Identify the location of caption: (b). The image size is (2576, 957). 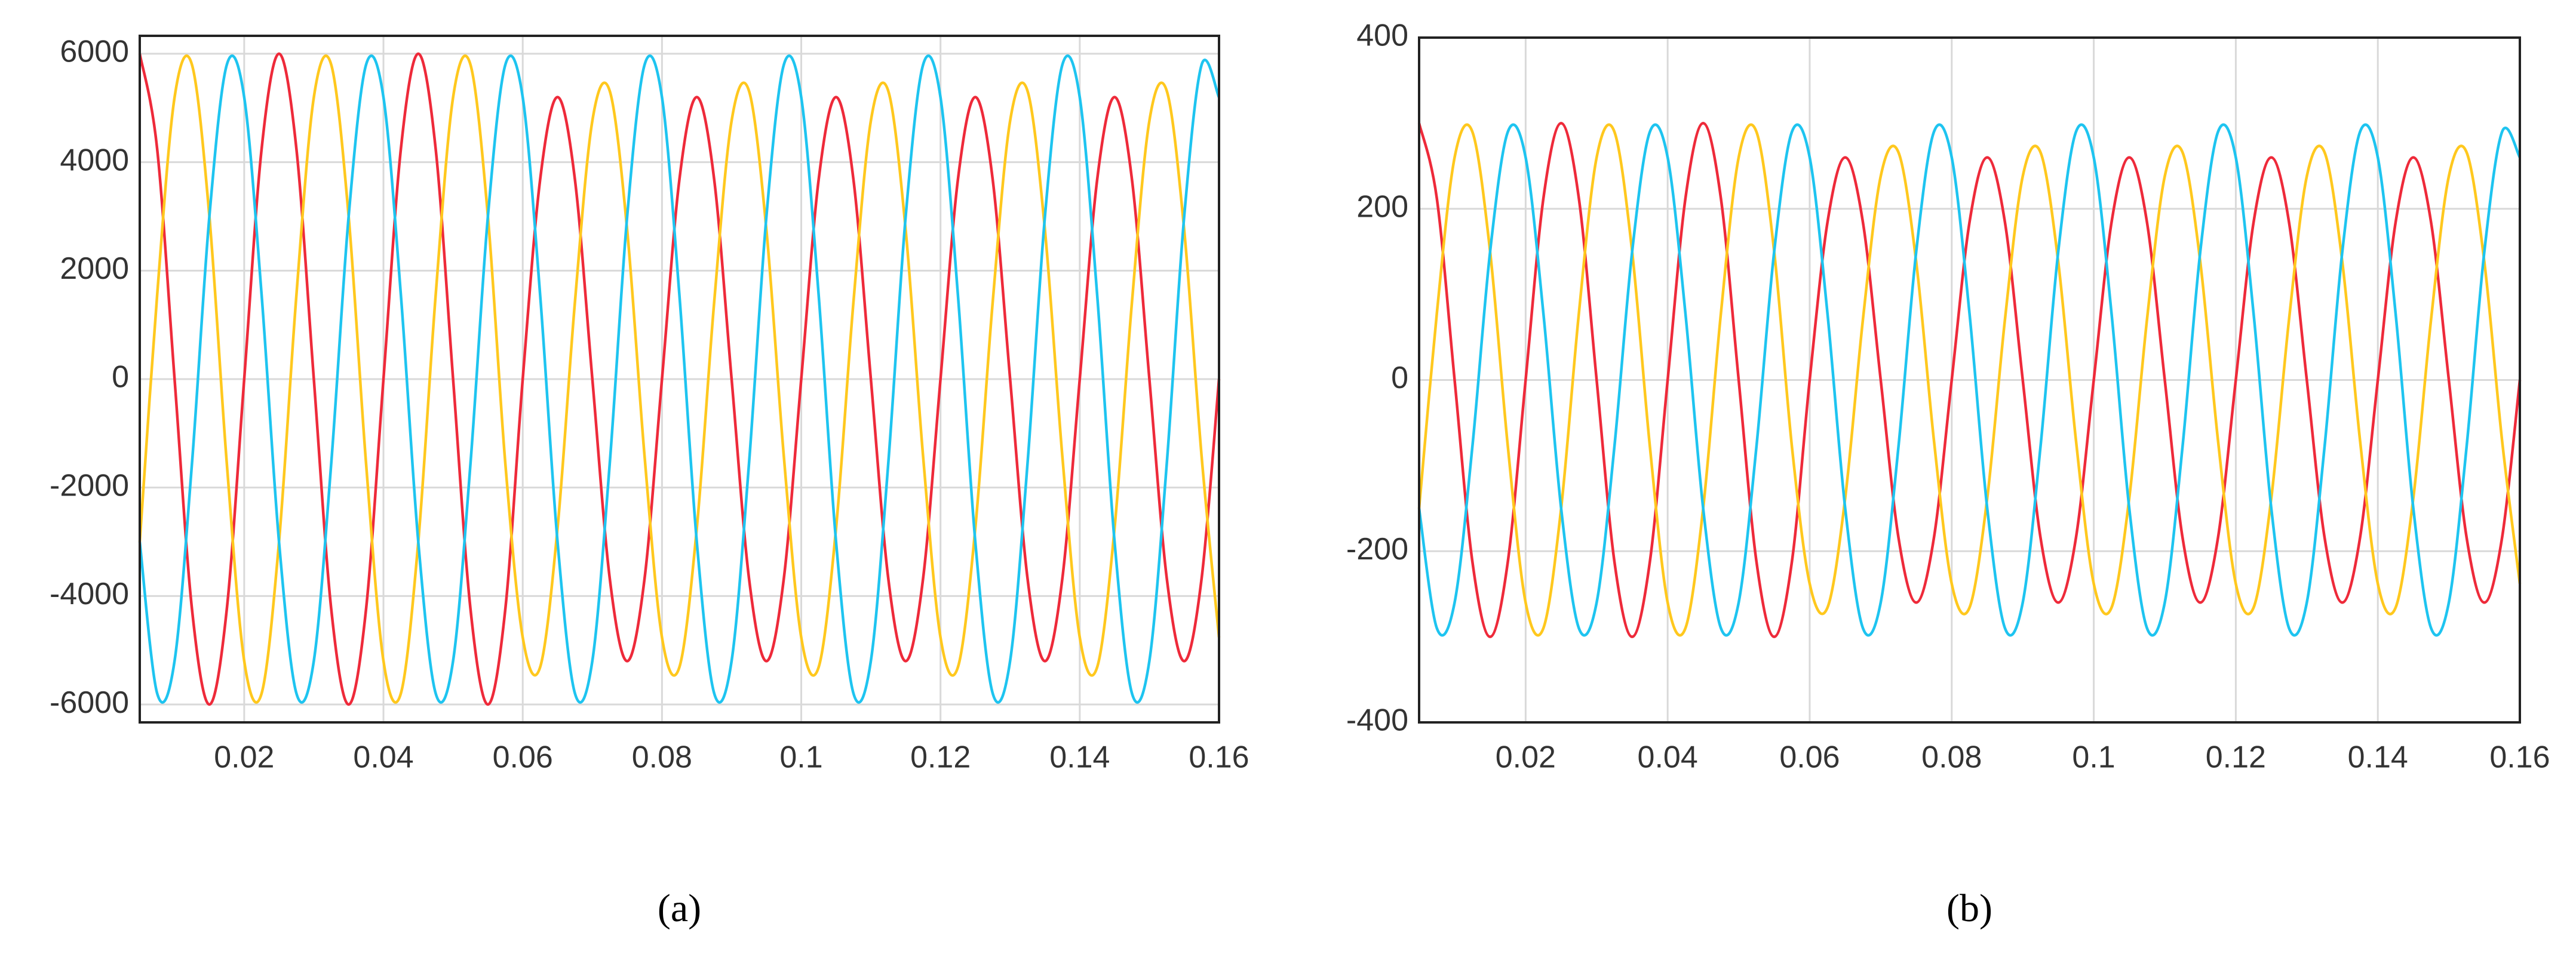
(1969, 908).